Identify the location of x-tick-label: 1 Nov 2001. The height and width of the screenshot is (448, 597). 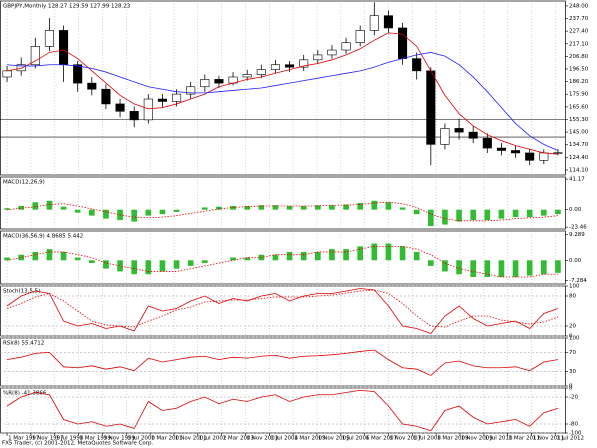
(191, 439).